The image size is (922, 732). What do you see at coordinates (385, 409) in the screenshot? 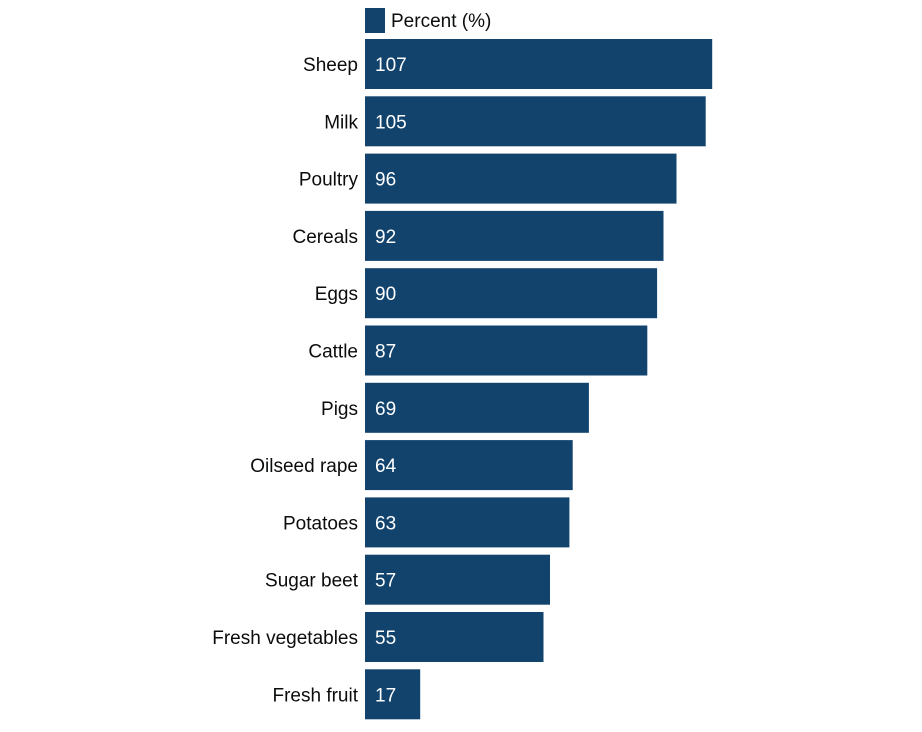
I see `value-label-pigs: 69` at bounding box center [385, 409].